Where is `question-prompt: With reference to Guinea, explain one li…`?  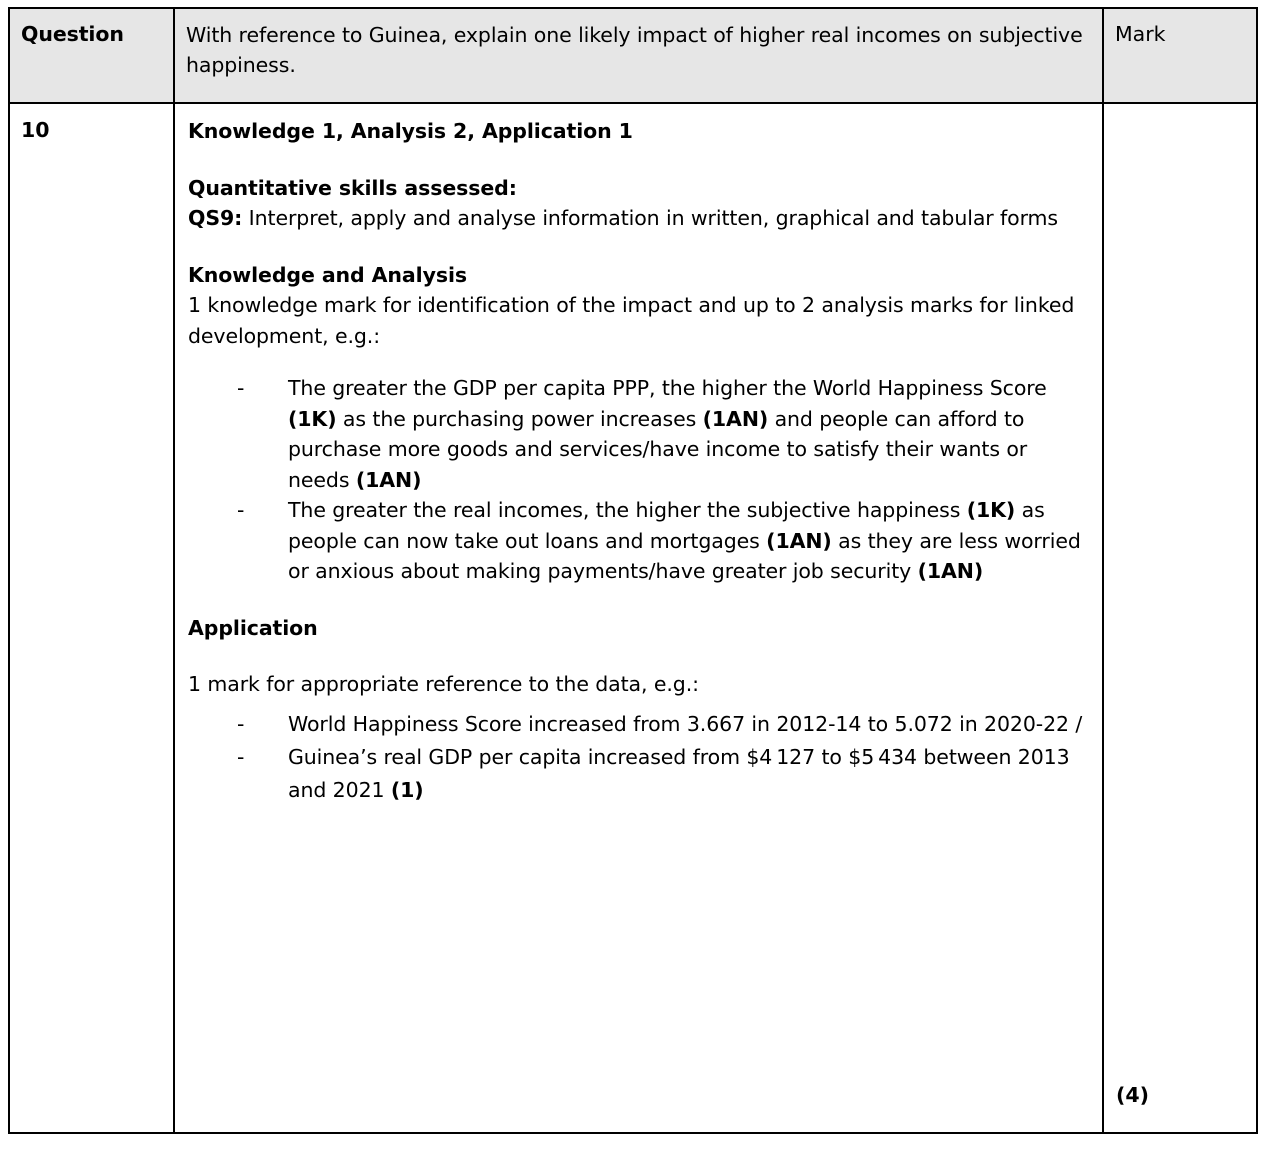 question-prompt: With reference to Guinea, explain one li… is located at coordinates (638, 48).